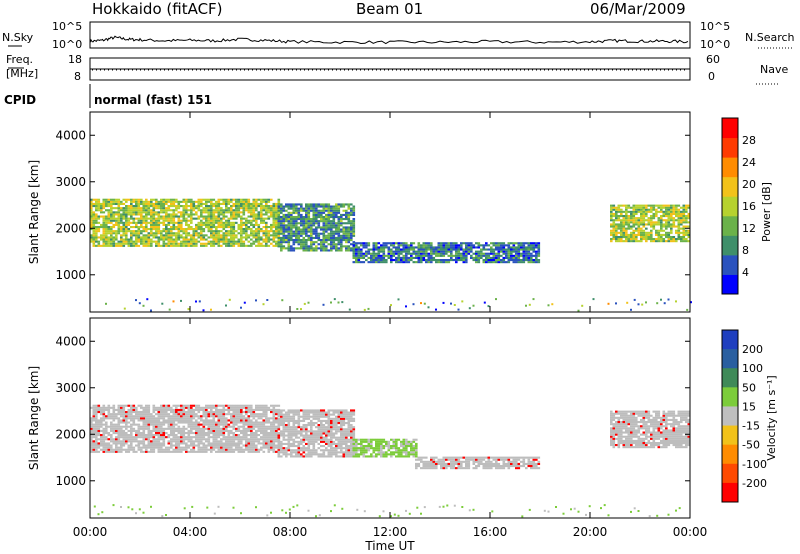 This screenshot has height=554, width=800. Describe the element at coordinates (108, 96) in the screenshot. I see `cpid-panel: CPID normal (fast) 151` at that location.